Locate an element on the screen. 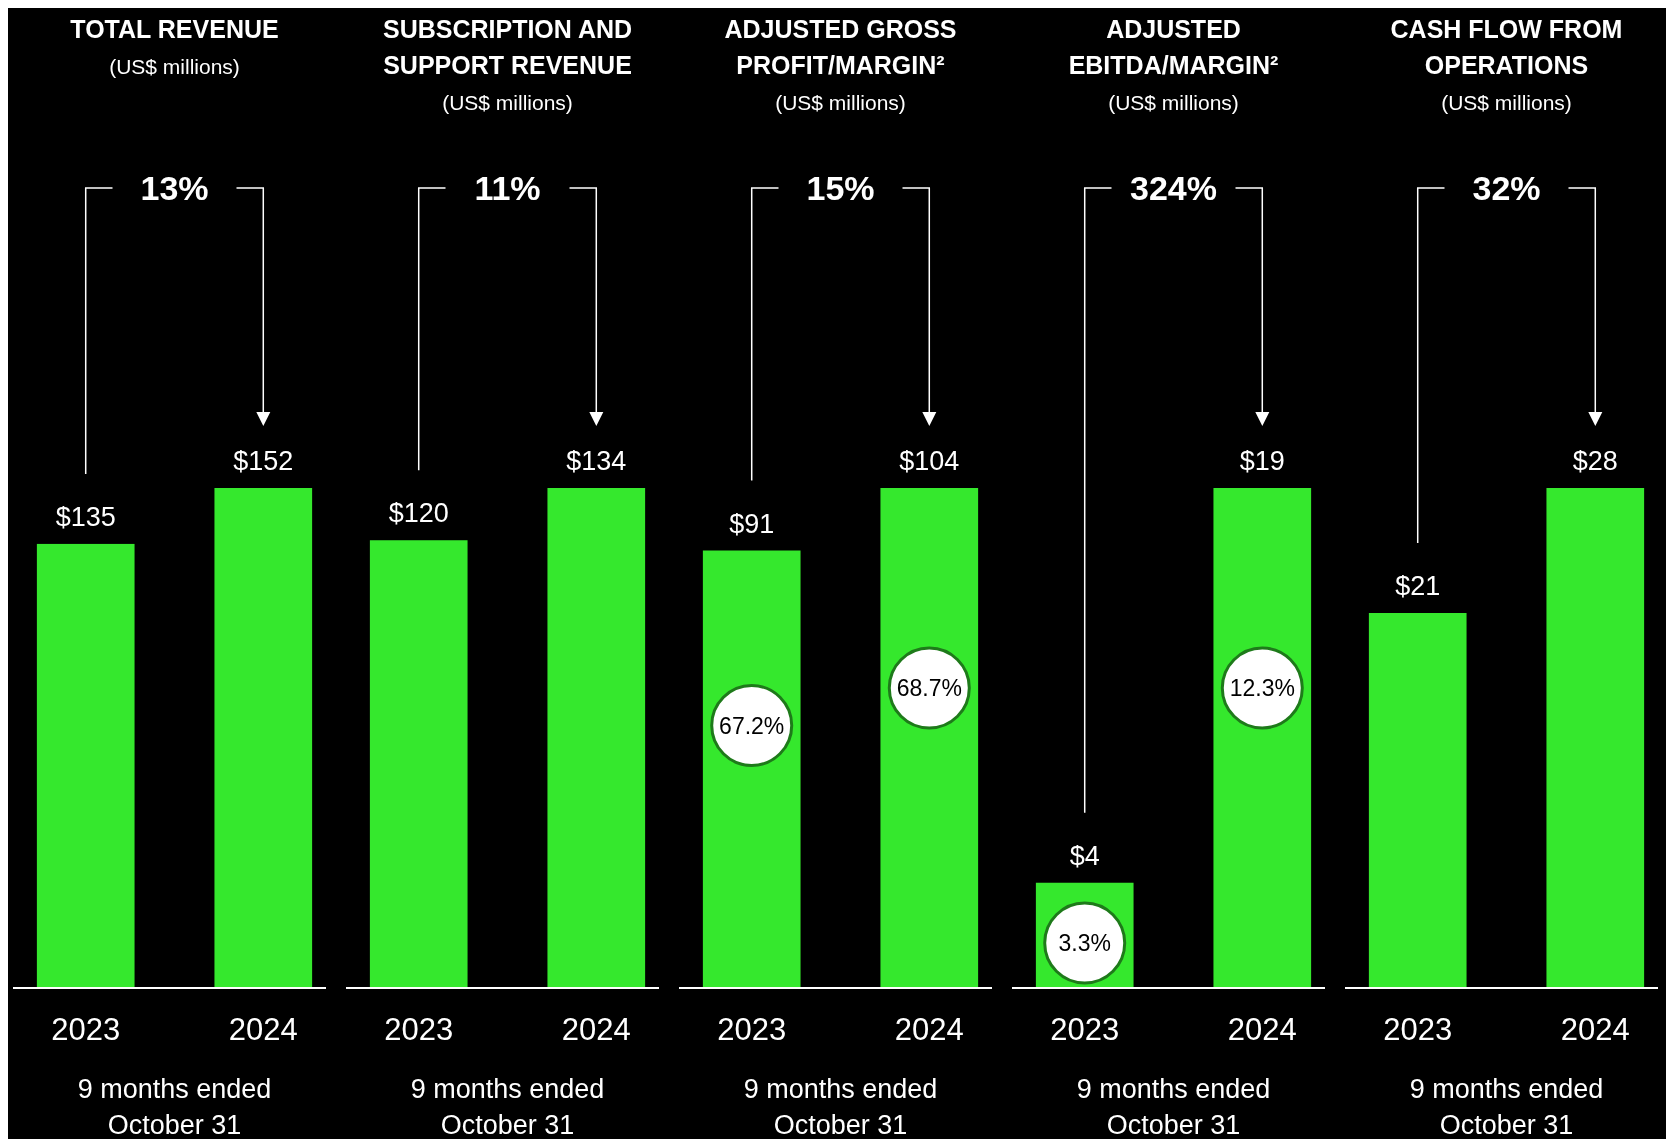  data-label: $134 is located at coordinates (596, 461).